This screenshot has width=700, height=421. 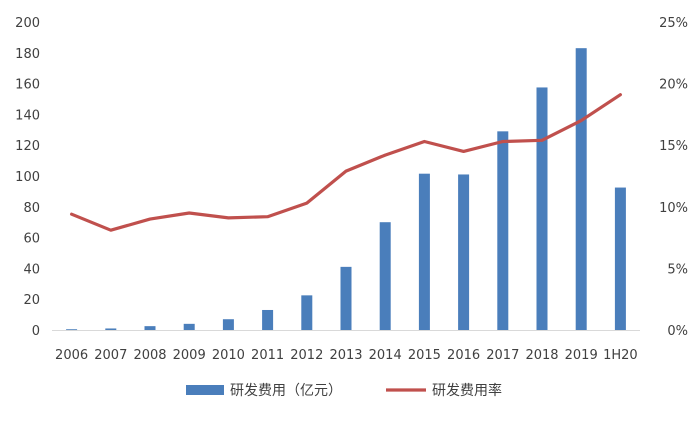 I want to click on legend-swatch-bar, so click(x=205, y=390).